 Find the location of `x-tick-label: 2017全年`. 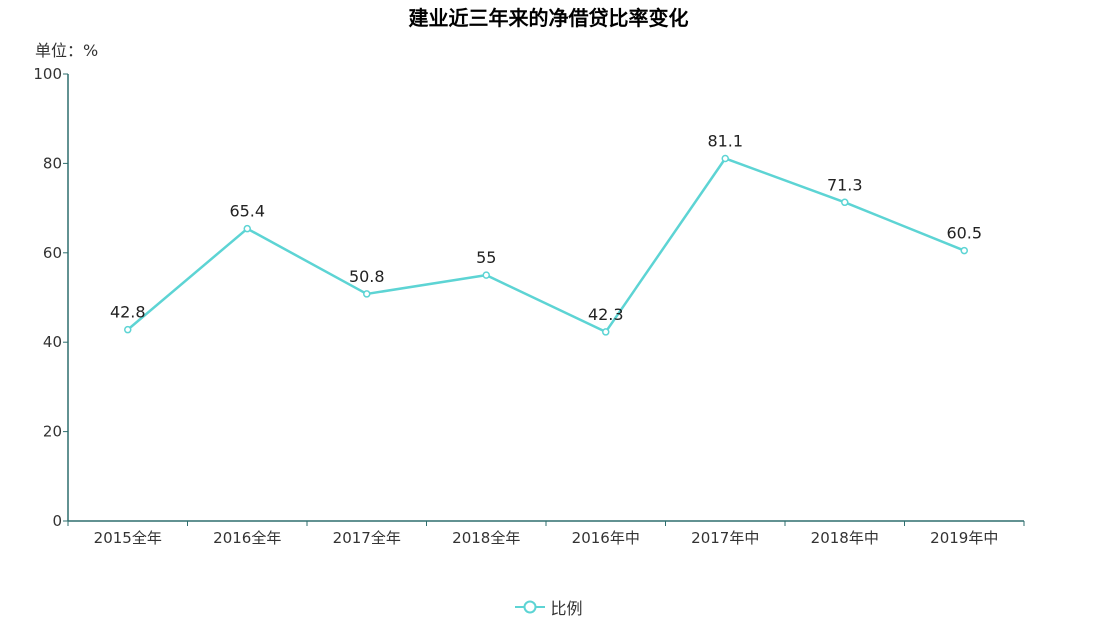

x-tick-label: 2017全年 is located at coordinates (367, 538).